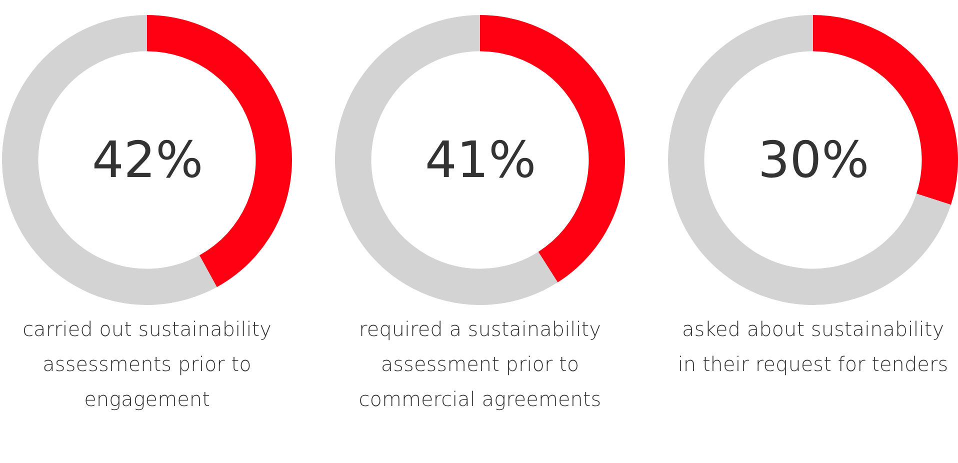 The height and width of the screenshot is (463, 958). What do you see at coordinates (813, 347) in the screenshot?
I see `text: asked about sustainability in their request for tenders` at bounding box center [813, 347].